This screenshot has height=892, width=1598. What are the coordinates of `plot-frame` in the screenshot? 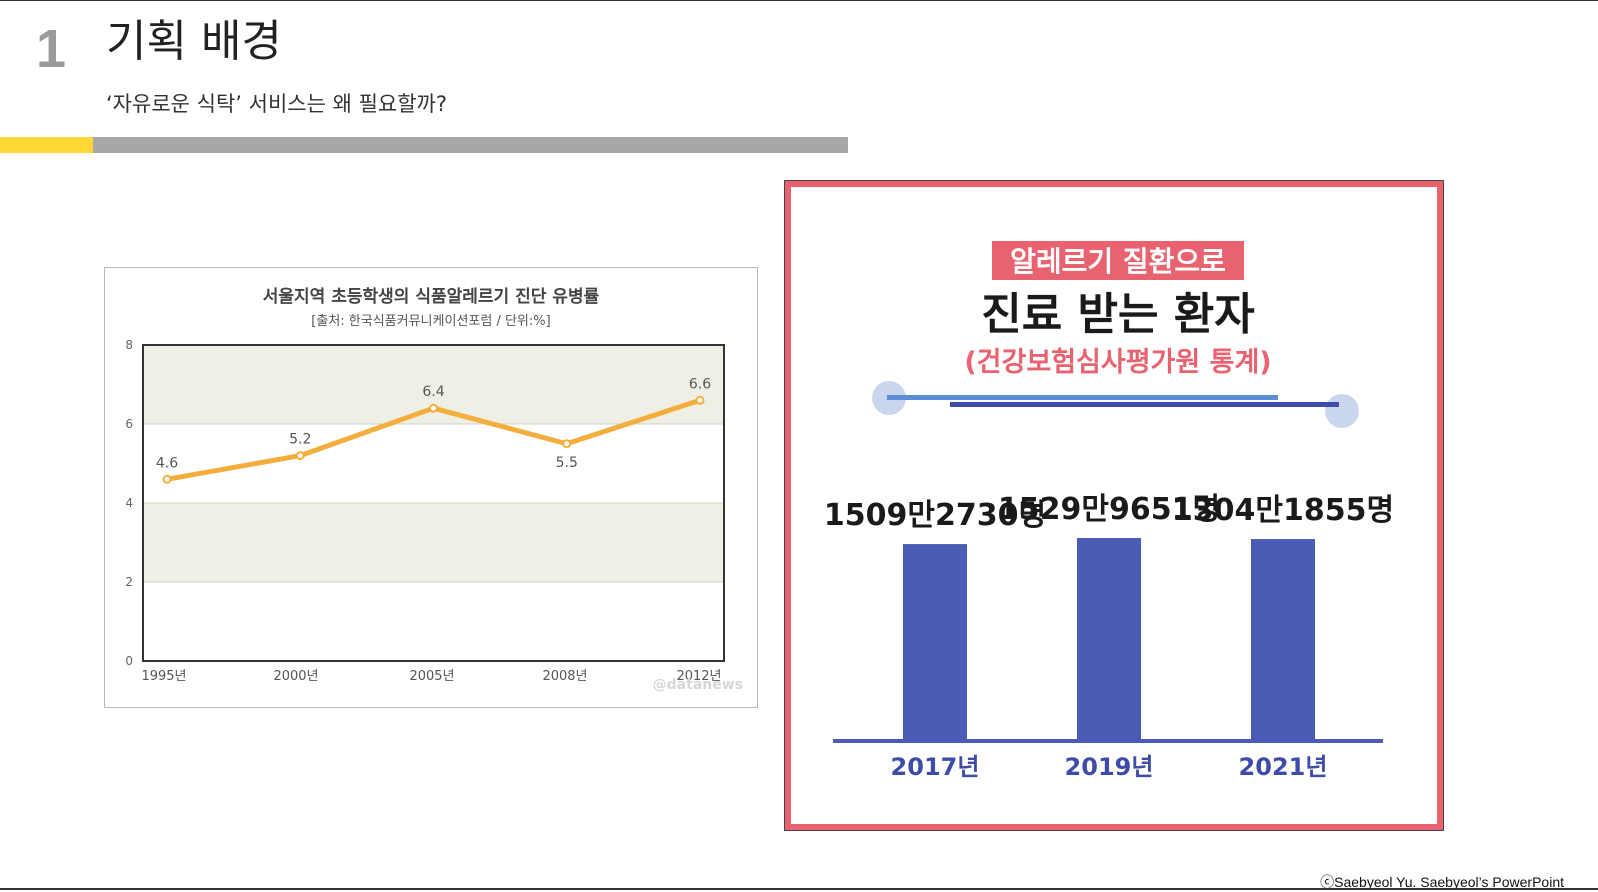 It's located at (433, 503).